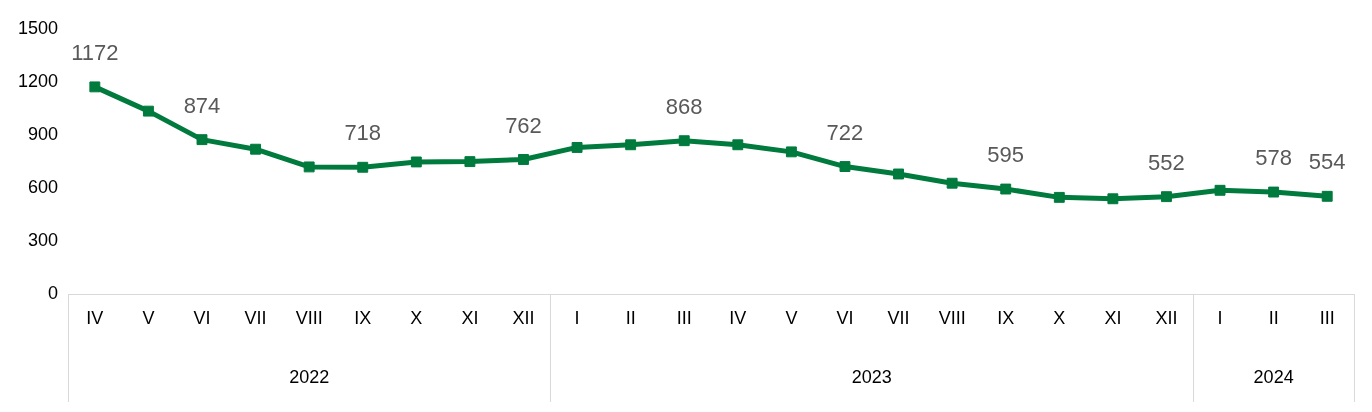 This screenshot has height=412, width=1372. What do you see at coordinates (43, 240) in the screenshot?
I see `y-tick-label: 300` at bounding box center [43, 240].